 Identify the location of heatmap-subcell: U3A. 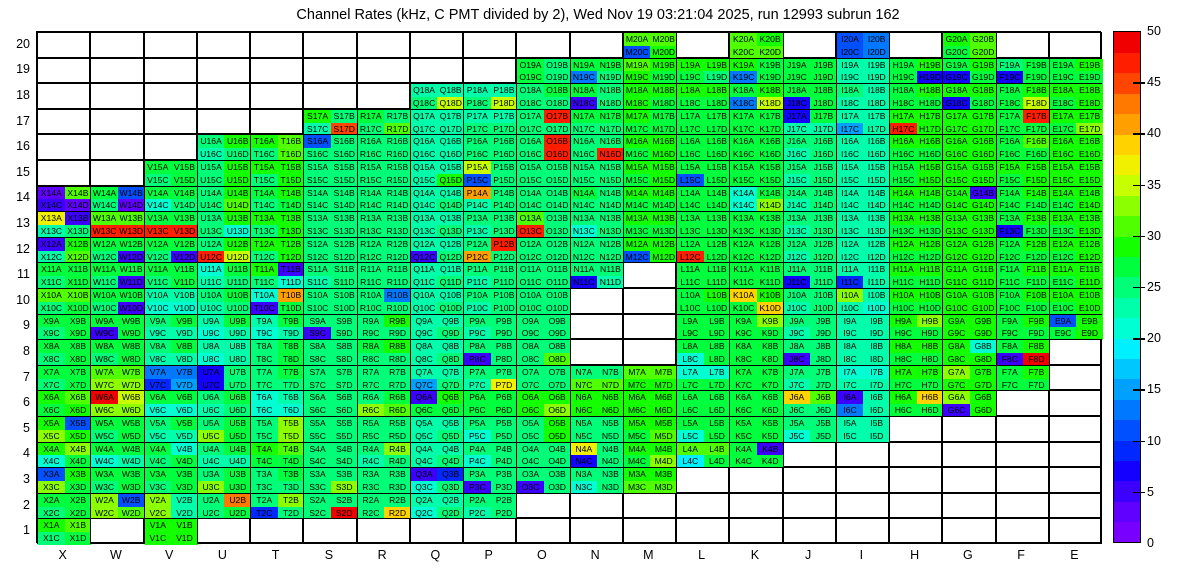
(211, 474).